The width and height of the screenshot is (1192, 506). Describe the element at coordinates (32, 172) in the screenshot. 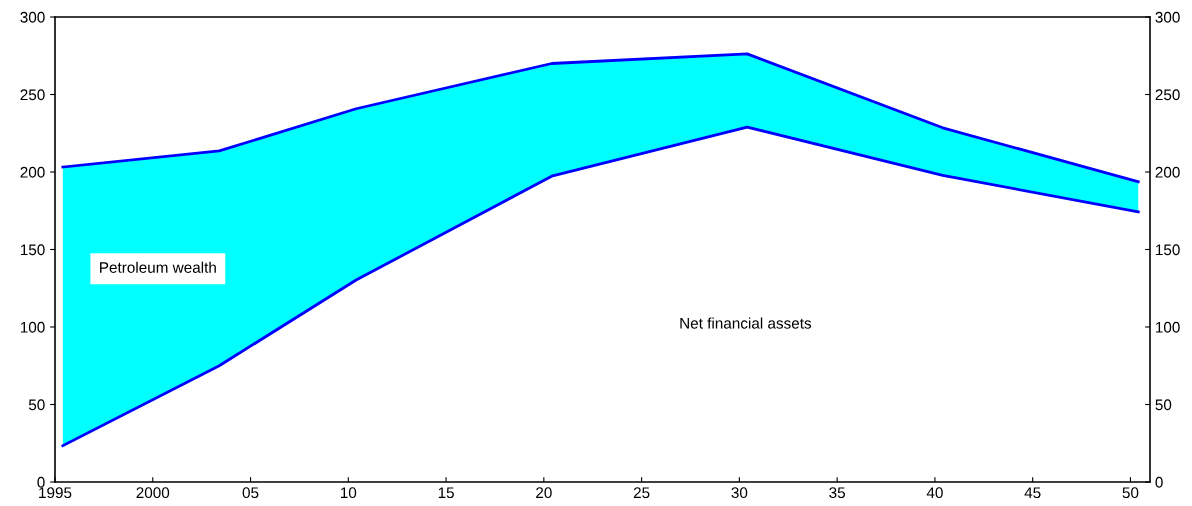

I see `y-tick-label: 200` at that location.